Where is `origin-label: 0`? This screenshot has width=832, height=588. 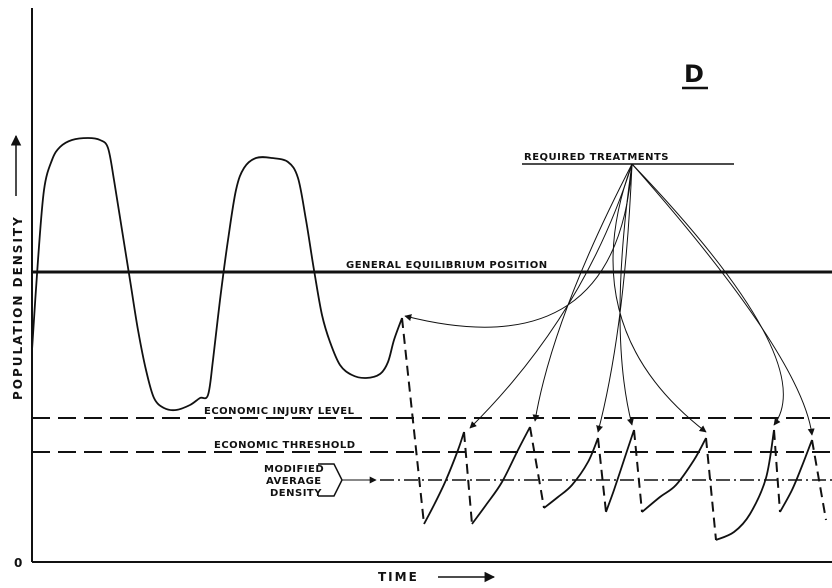
origin-label: 0 is located at coordinates (18, 563).